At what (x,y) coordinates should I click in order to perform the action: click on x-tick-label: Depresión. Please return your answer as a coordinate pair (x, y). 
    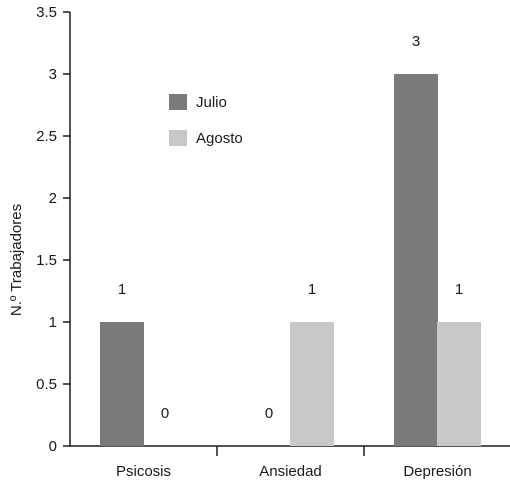
    Looking at the image, I should click on (437, 471).